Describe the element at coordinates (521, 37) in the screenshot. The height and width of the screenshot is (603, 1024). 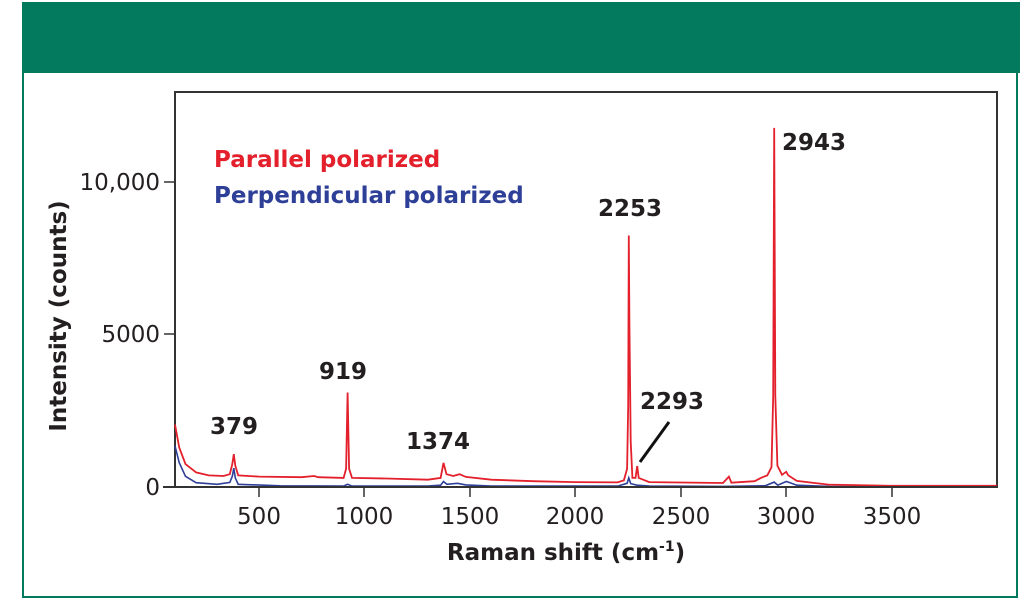
I see `figure-header-band` at that location.